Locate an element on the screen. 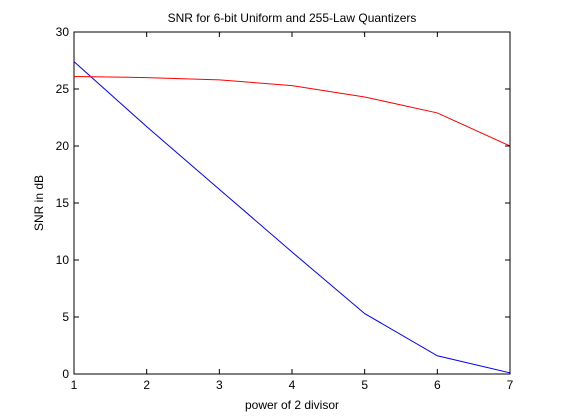  y-tick-label: 15 is located at coordinates (63, 203).